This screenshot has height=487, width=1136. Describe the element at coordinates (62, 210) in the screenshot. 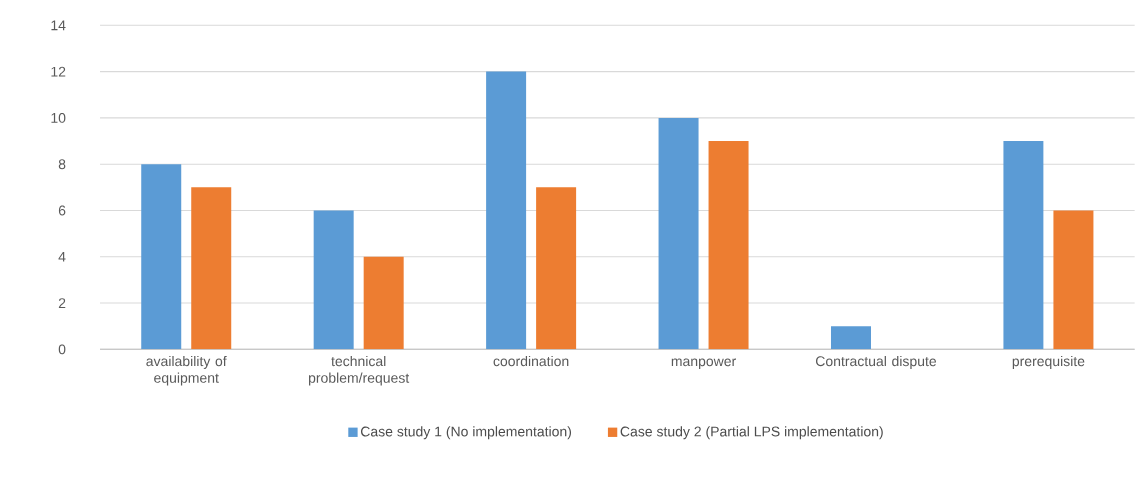

I see `y-tick-label: 6` at that location.